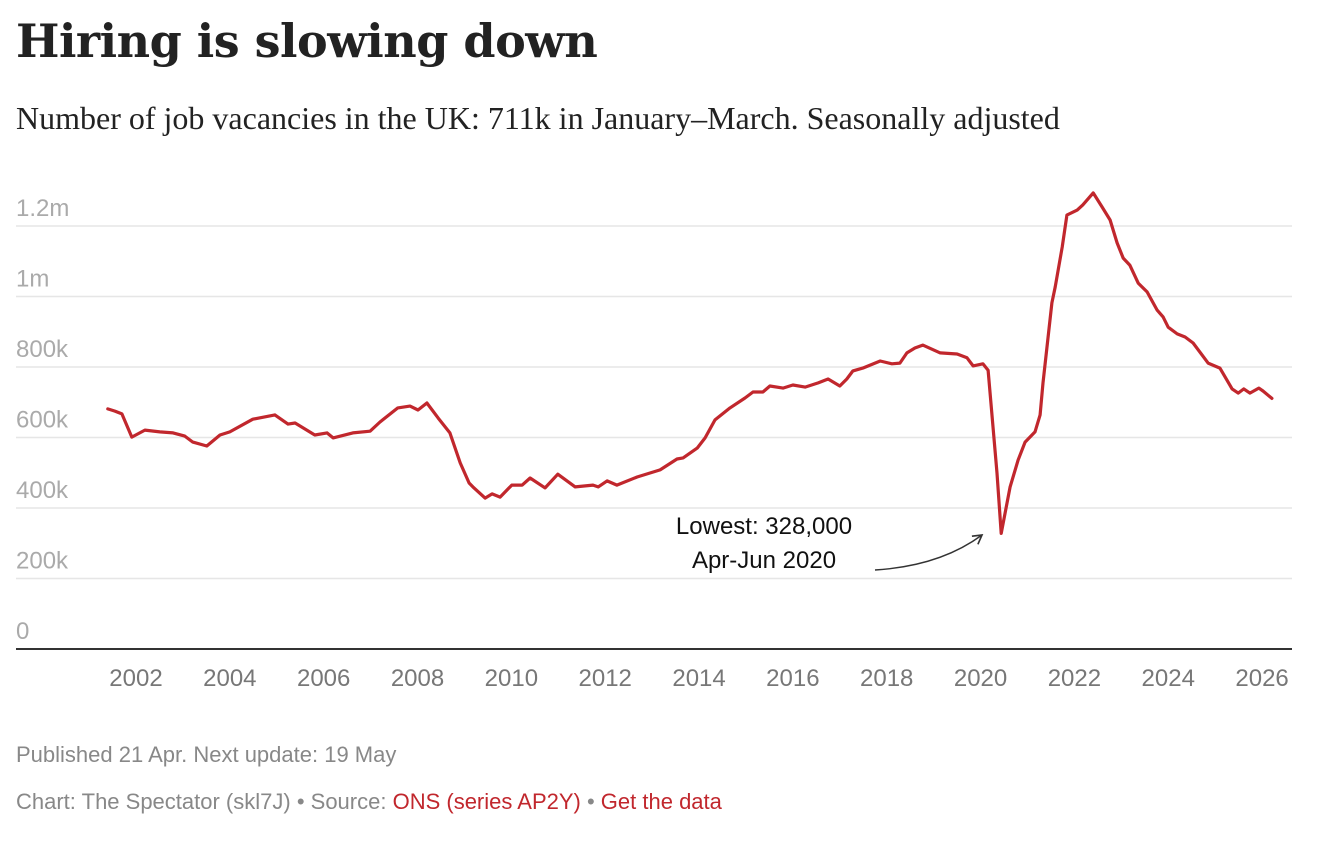  What do you see at coordinates (605, 678) in the screenshot?
I see `x-tick-label: 2012` at bounding box center [605, 678].